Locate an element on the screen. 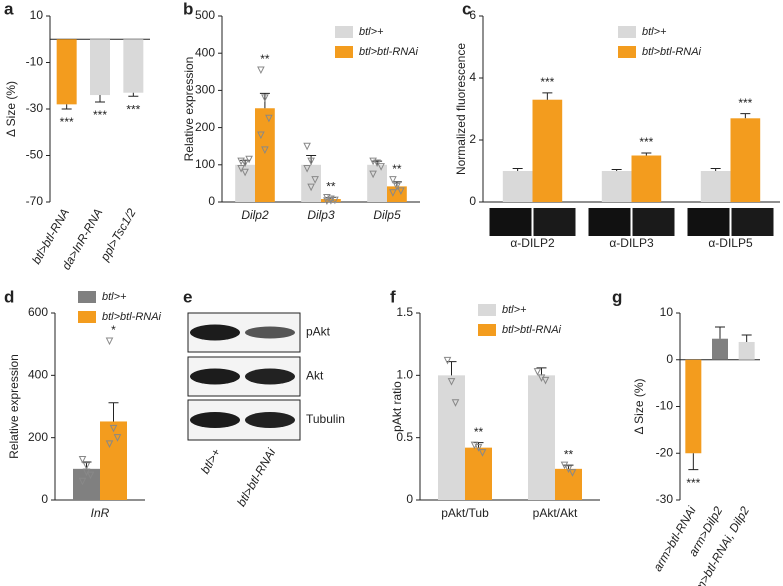 The height and width of the screenshot is (586, 783). panel-label: d is located at coordinates (9, 296).